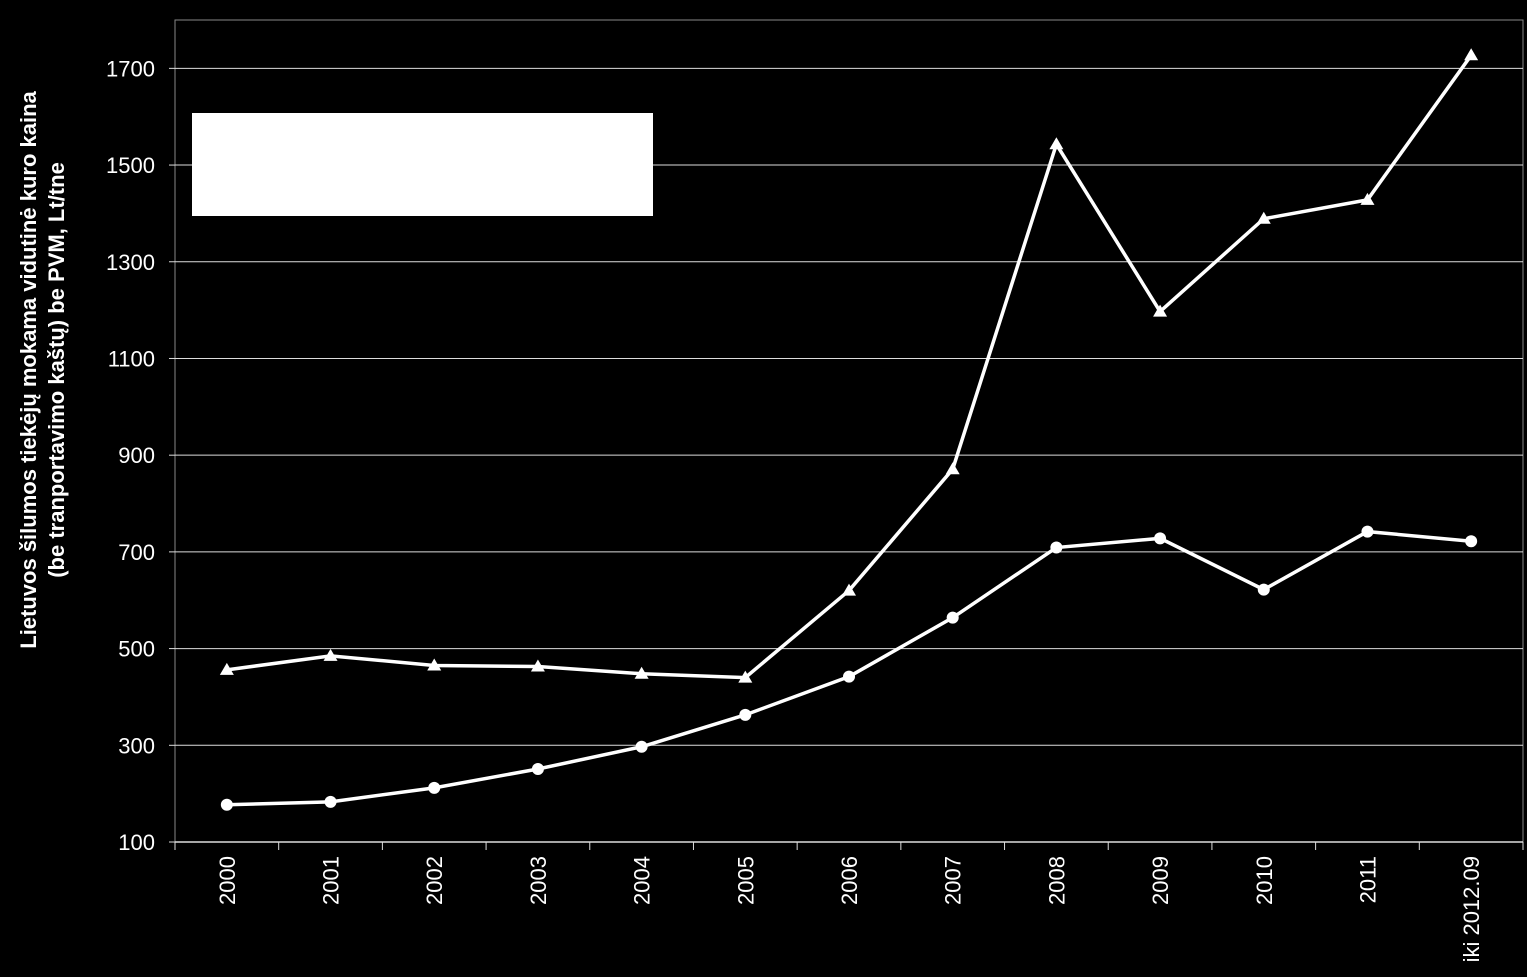  Describe the element at coordinates (642, 880) in the screenshot. I see `x-tick-label: 2004` at that location.